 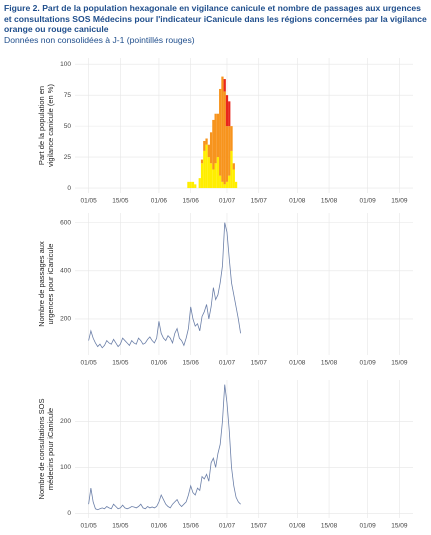 What do you see at coordinates (41, 284) in the screenshot?
I see `y-axis-label: Nombre de passages aux` at bounding box center [41, 284].